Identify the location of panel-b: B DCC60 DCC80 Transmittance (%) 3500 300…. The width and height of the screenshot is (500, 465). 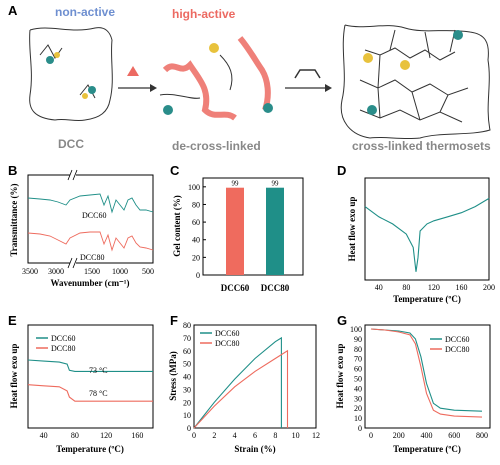
(81, 225).